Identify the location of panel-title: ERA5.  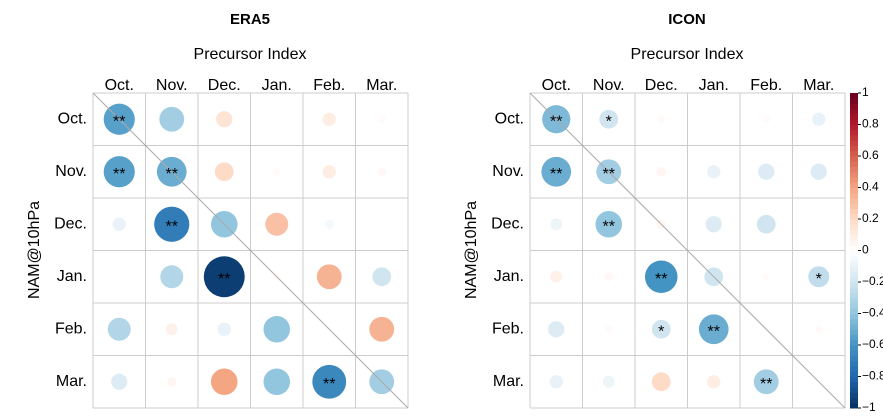
(250, 19).